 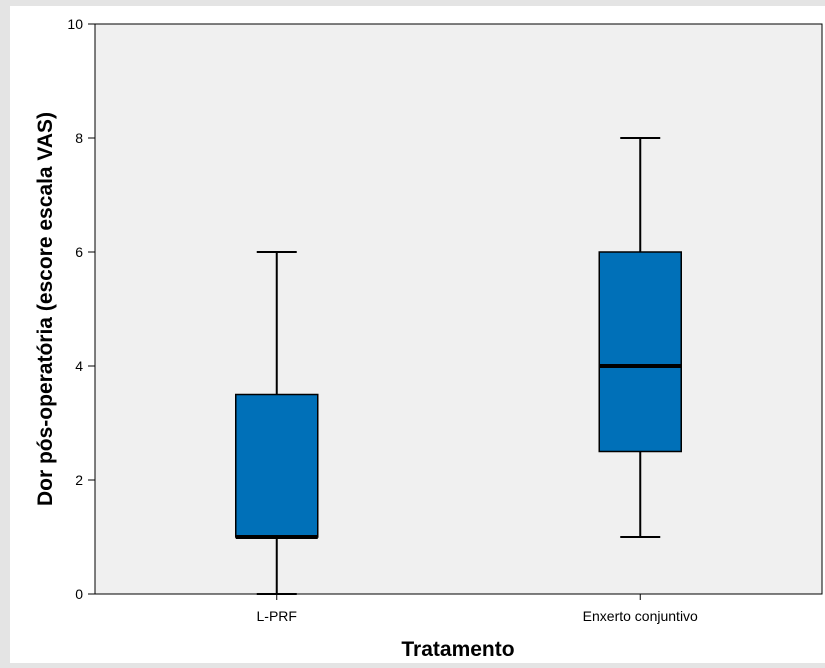 I want to click on x-axis-title: Tratamento, so click(x=457, y=649).